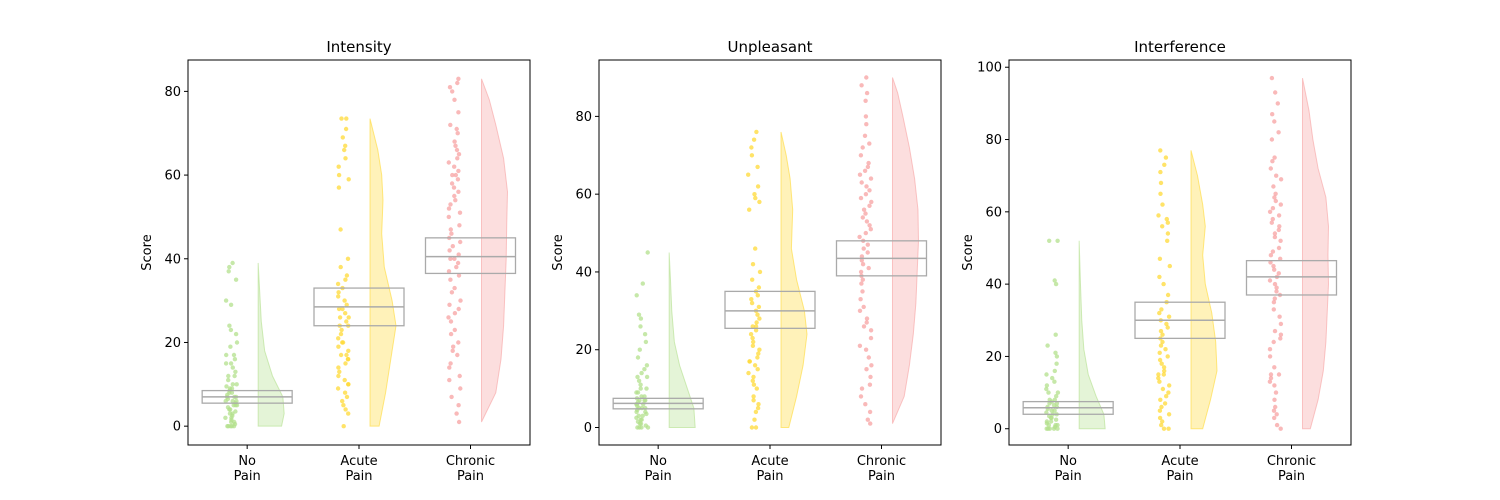 Image resolution: width=1500 pixels, height=500 pixels. I want to click on y-tick-label: 20, so click(993, 357).